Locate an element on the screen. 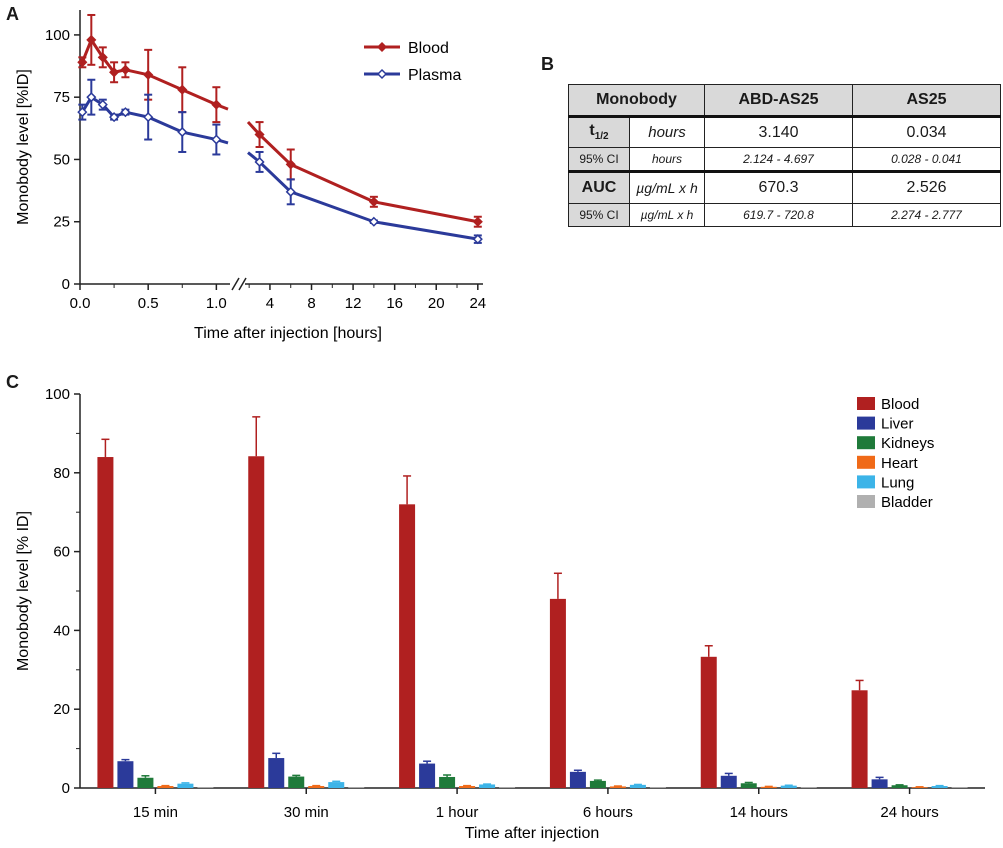 This screenshot has width=1003, height=848. row-label-t-half: t1/2 is located at coordinates (599, 132).